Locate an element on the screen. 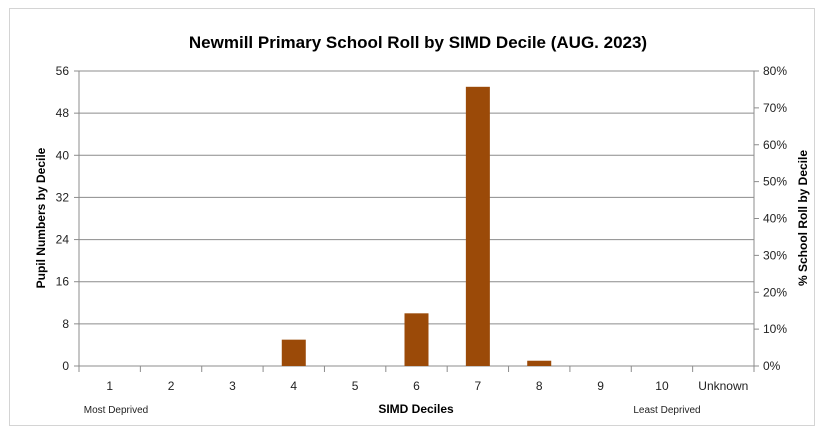  x-axis-title: SIMD Deciles is located at coordinates (416, 409).